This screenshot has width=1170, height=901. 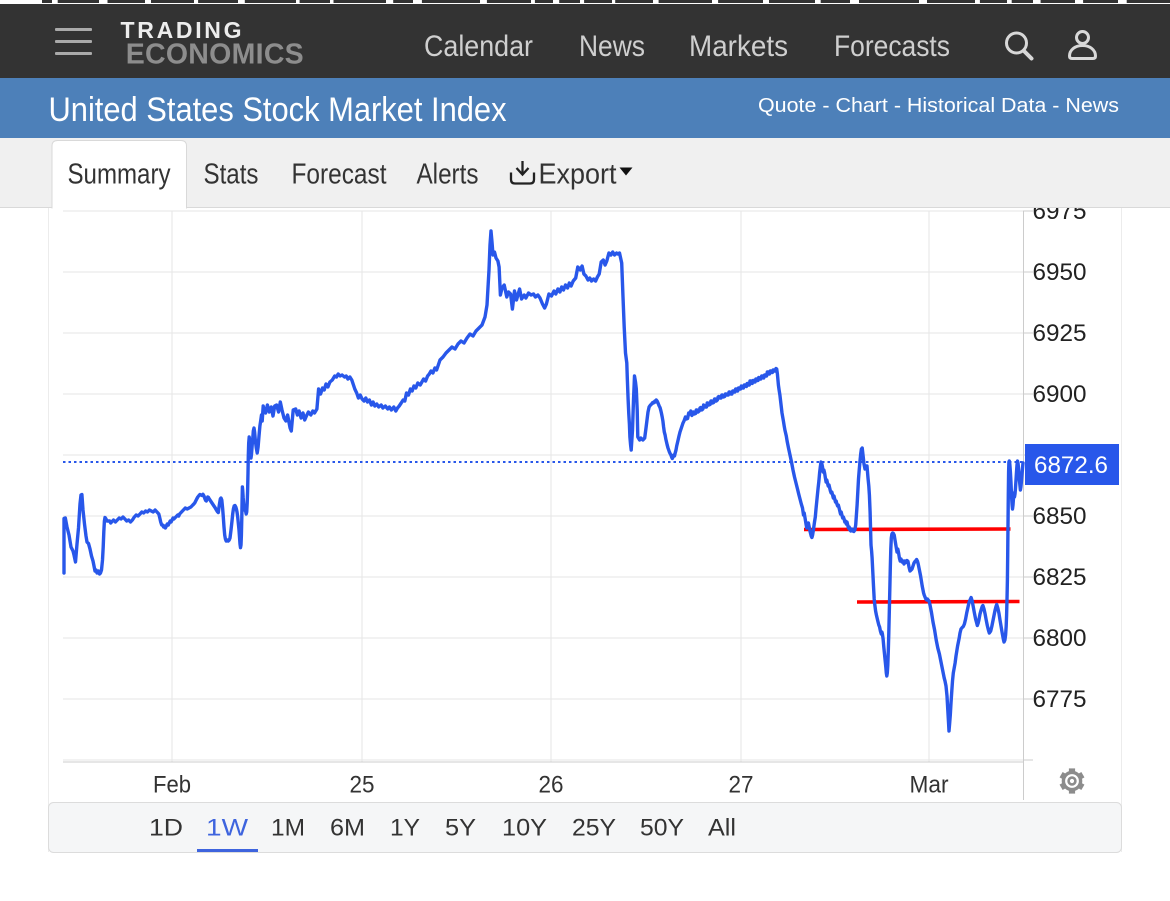 What do you see at coordinates (215, 55) in the screenshot?
I see `svg-text: ECONOMICS` at bounding box center [215, 55].